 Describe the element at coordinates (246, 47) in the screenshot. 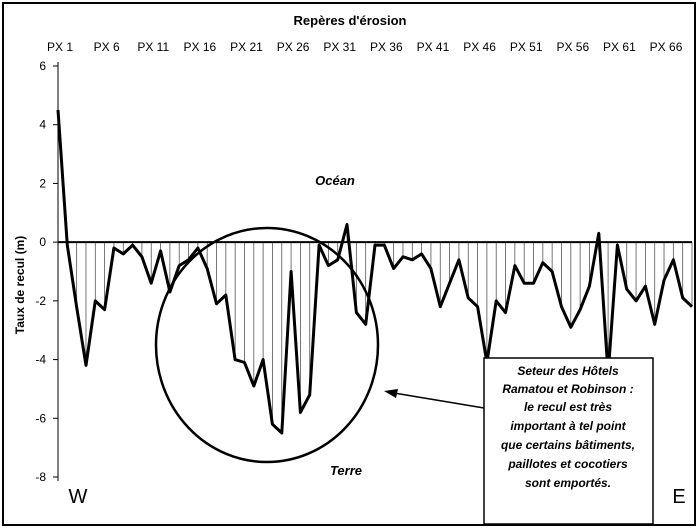

I see `x-tick-label: PX 21` at that location.